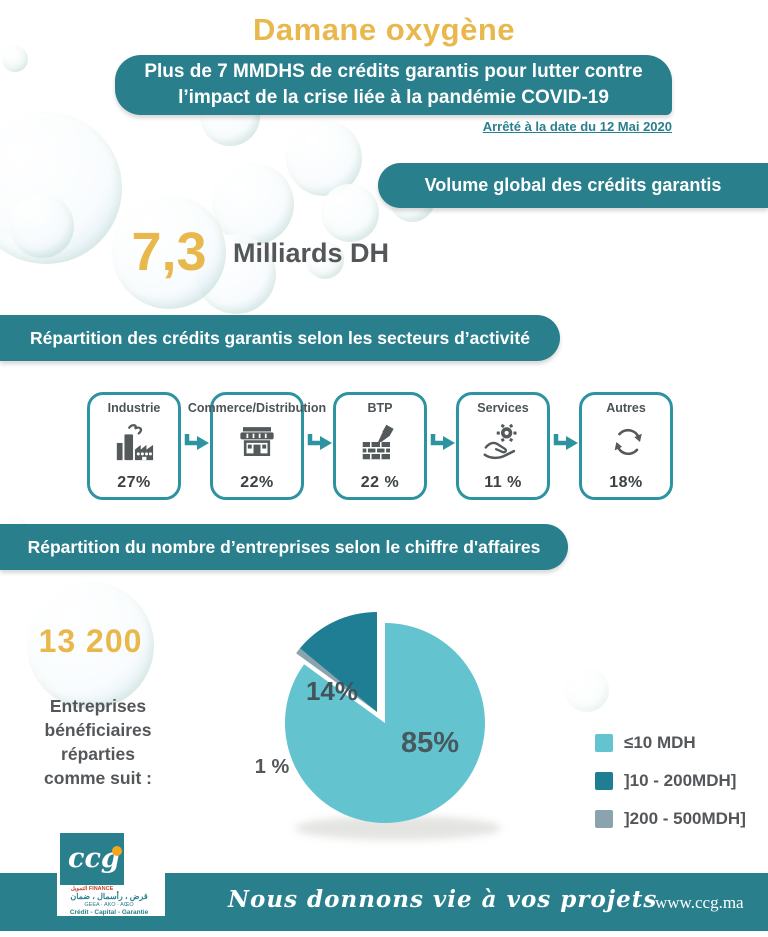  What do you see at coordinates (98, 730) in the screenshot?
I see `description-line: bénéficiaires` at bounding box center [98, 730].